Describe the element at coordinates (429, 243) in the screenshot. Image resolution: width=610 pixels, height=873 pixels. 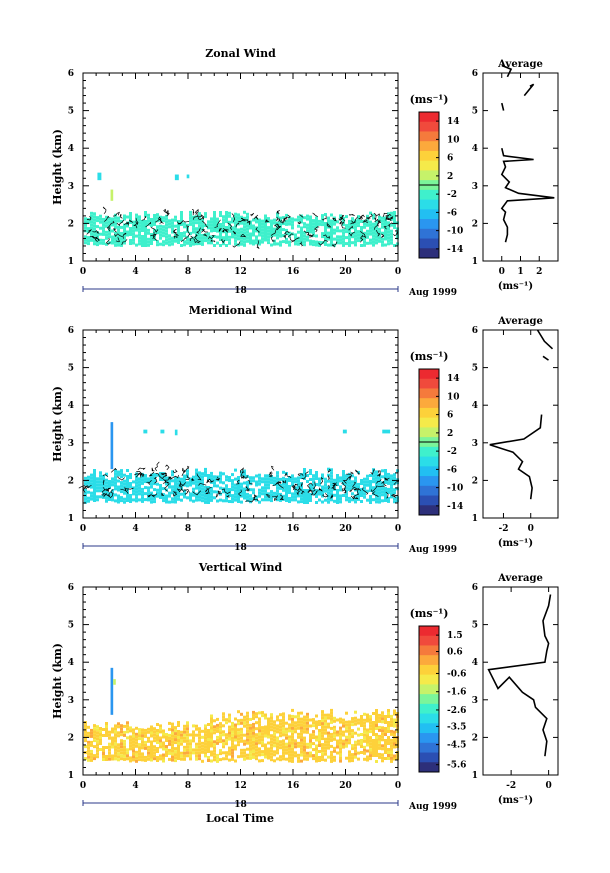
I see `colorbar-segment` at that location.